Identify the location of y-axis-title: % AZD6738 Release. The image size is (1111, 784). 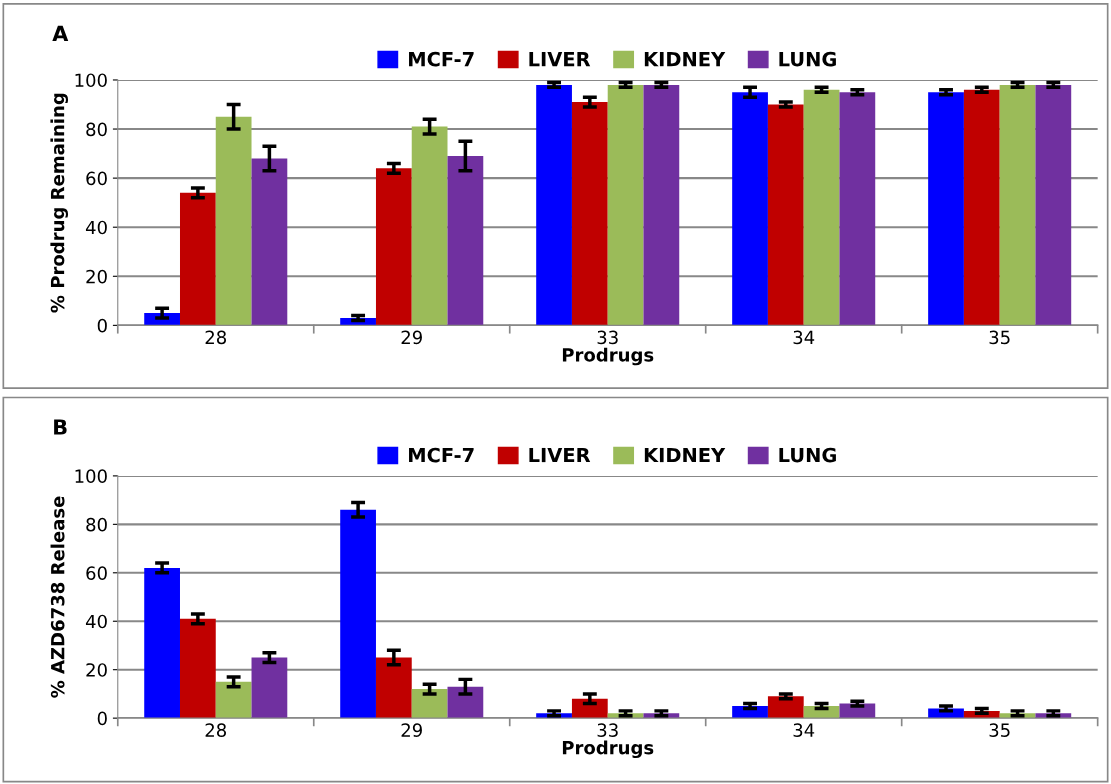
(57, 597).